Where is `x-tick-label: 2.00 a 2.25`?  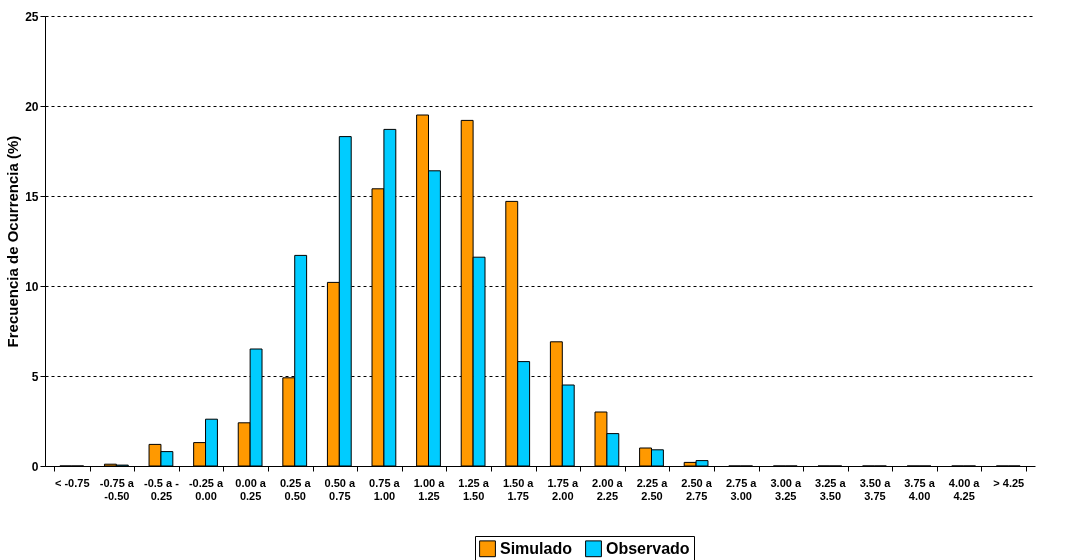
x-tick-label: 2.00 a 2.25 is located at coordinates (608, 489).